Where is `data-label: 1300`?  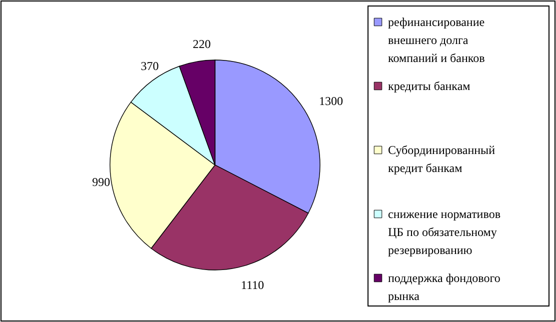
data-label: 1300 is located at coordinates (331, 101).